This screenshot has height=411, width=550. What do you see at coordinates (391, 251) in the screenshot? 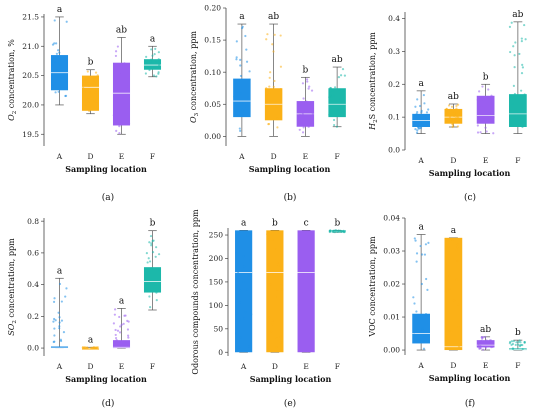
I see `y-tick-label: 0.03` at bounding box center [391, 251].